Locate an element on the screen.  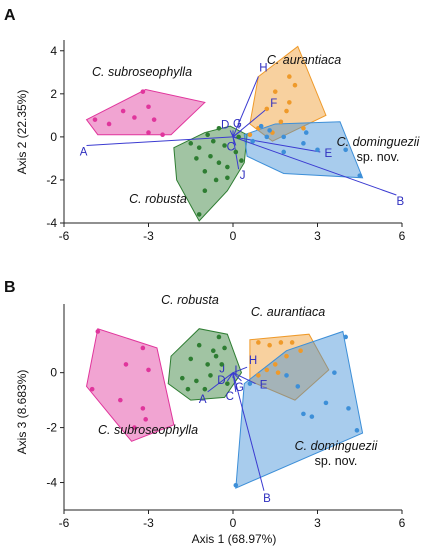
panel-a-vector-b is located at coordinates (314, 166).